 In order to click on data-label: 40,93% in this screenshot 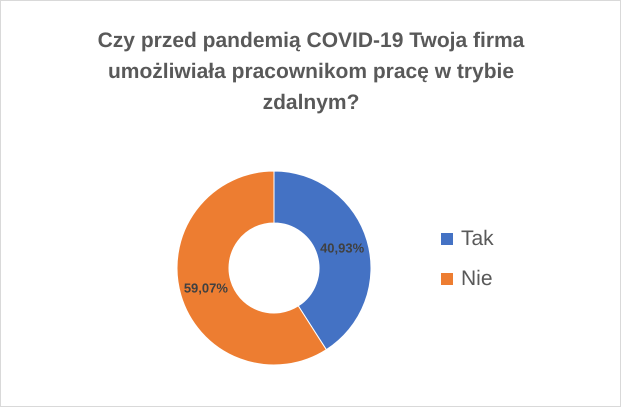, I will do `click(342, 248)`.